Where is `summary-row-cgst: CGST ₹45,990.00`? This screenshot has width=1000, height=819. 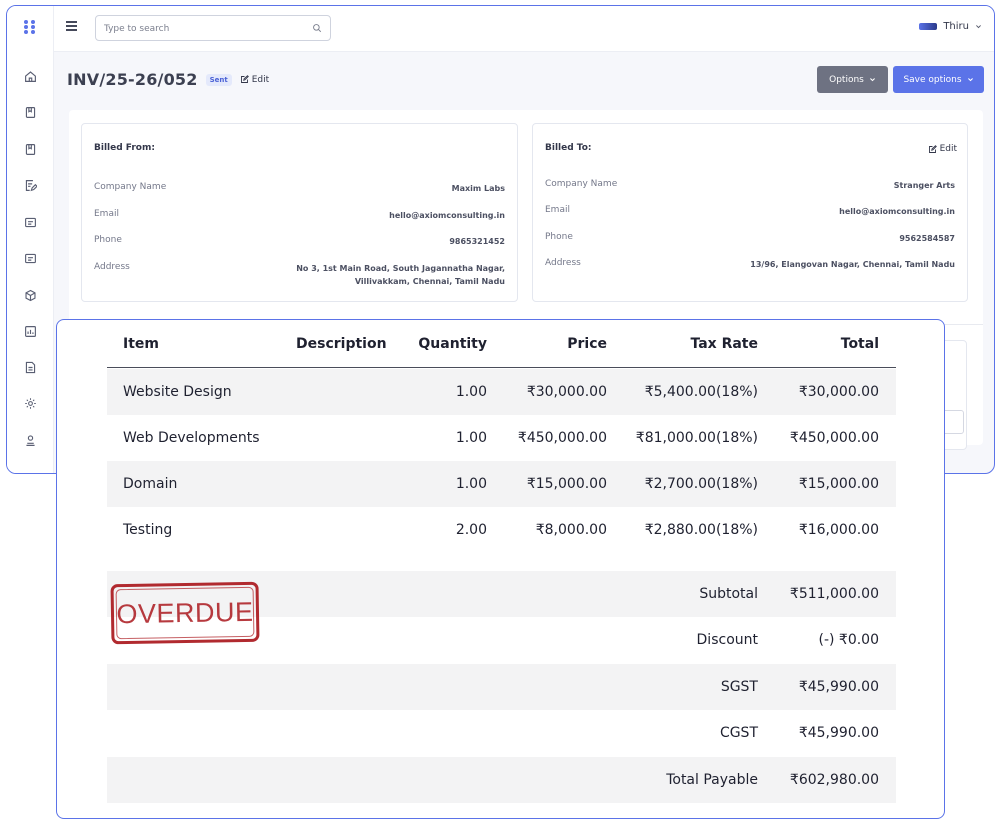
summary-row-cgst: CGST ₹45,990.00 is located at coordinates (501, 733).